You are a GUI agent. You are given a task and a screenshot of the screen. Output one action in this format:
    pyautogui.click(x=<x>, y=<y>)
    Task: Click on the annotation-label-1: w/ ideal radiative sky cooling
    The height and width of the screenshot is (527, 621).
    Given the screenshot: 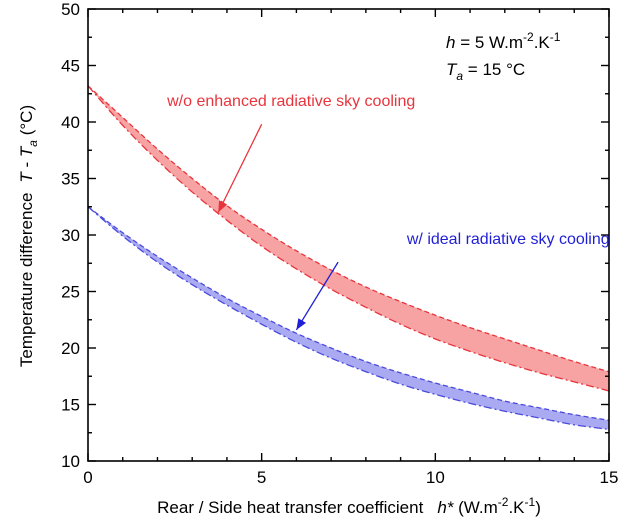 What is the action you would take?
    pyautogui.click(x=508, y=239)
    